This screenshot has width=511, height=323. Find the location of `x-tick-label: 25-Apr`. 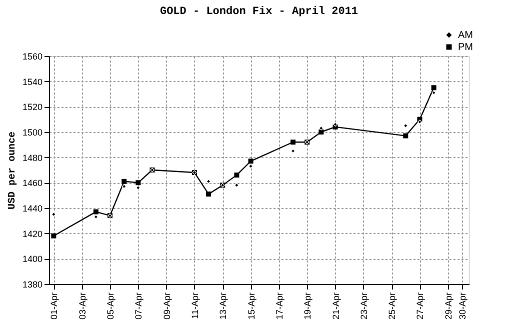

x-tick-label: 25-Apr is located at coordinates (392, 306).